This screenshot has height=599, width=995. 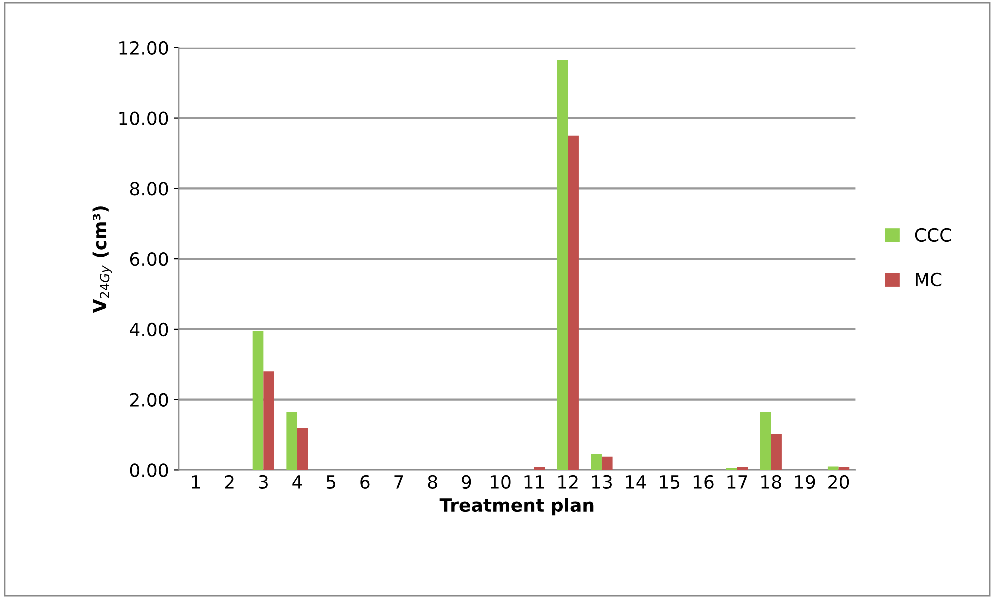 What do you see at coordinates (144, 48) in the screenshot?
I see `y-tick-label: 12.00` at bounding box center [144, 48].